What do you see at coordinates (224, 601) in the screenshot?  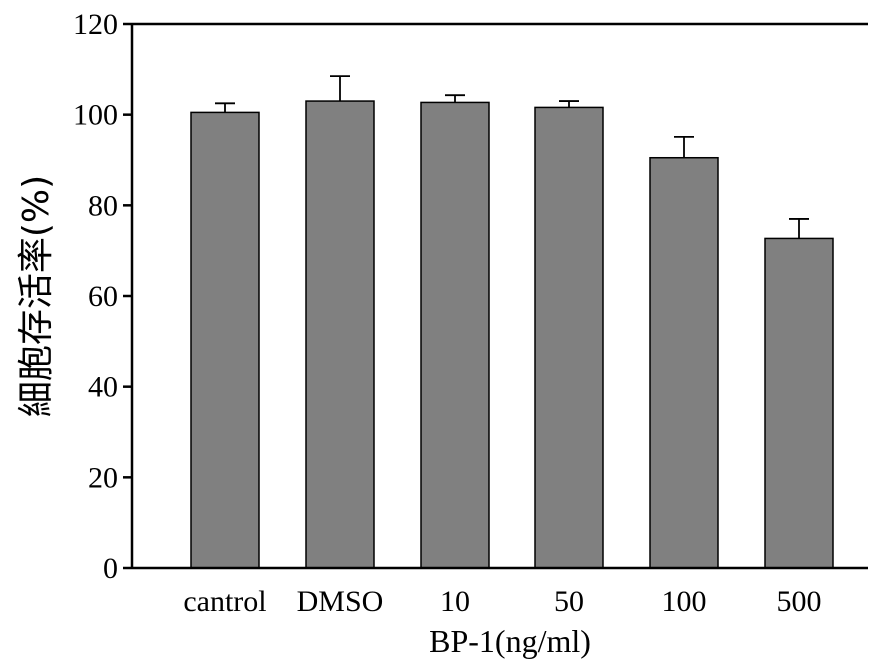 I see `x-tick-label-0: cantrol` at bounding box center [224, 601].